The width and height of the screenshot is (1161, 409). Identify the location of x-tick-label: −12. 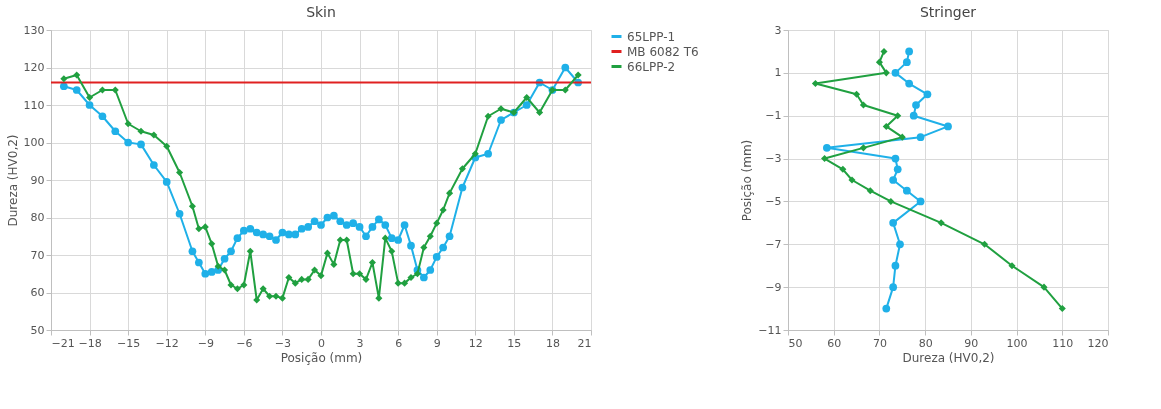
(167, 343).